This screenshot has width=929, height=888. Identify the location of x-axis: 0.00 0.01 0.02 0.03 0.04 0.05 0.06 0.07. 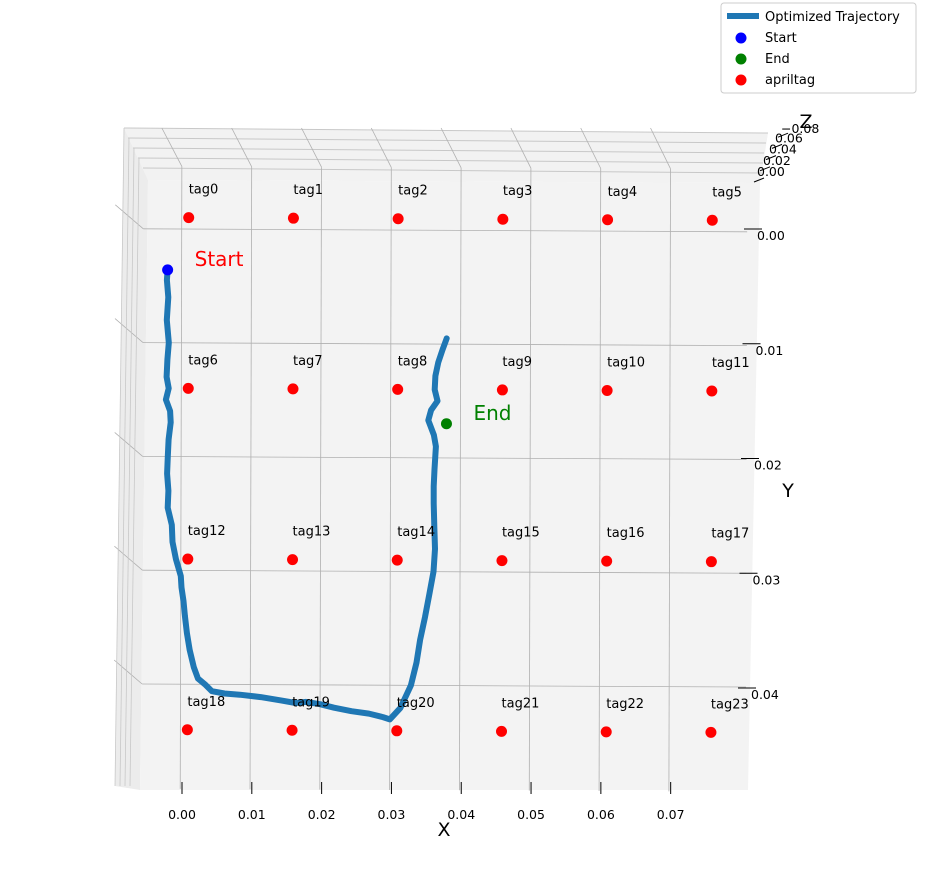
(426, 802).